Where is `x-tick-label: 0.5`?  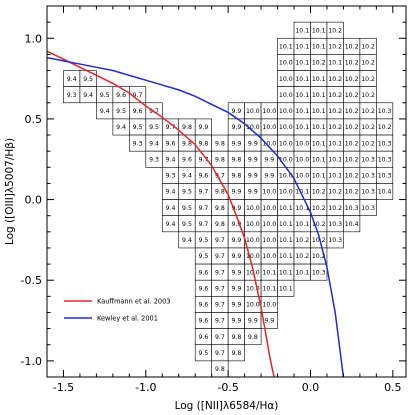 x-tick-label: 0.5 is located at coordinates (393, 387).